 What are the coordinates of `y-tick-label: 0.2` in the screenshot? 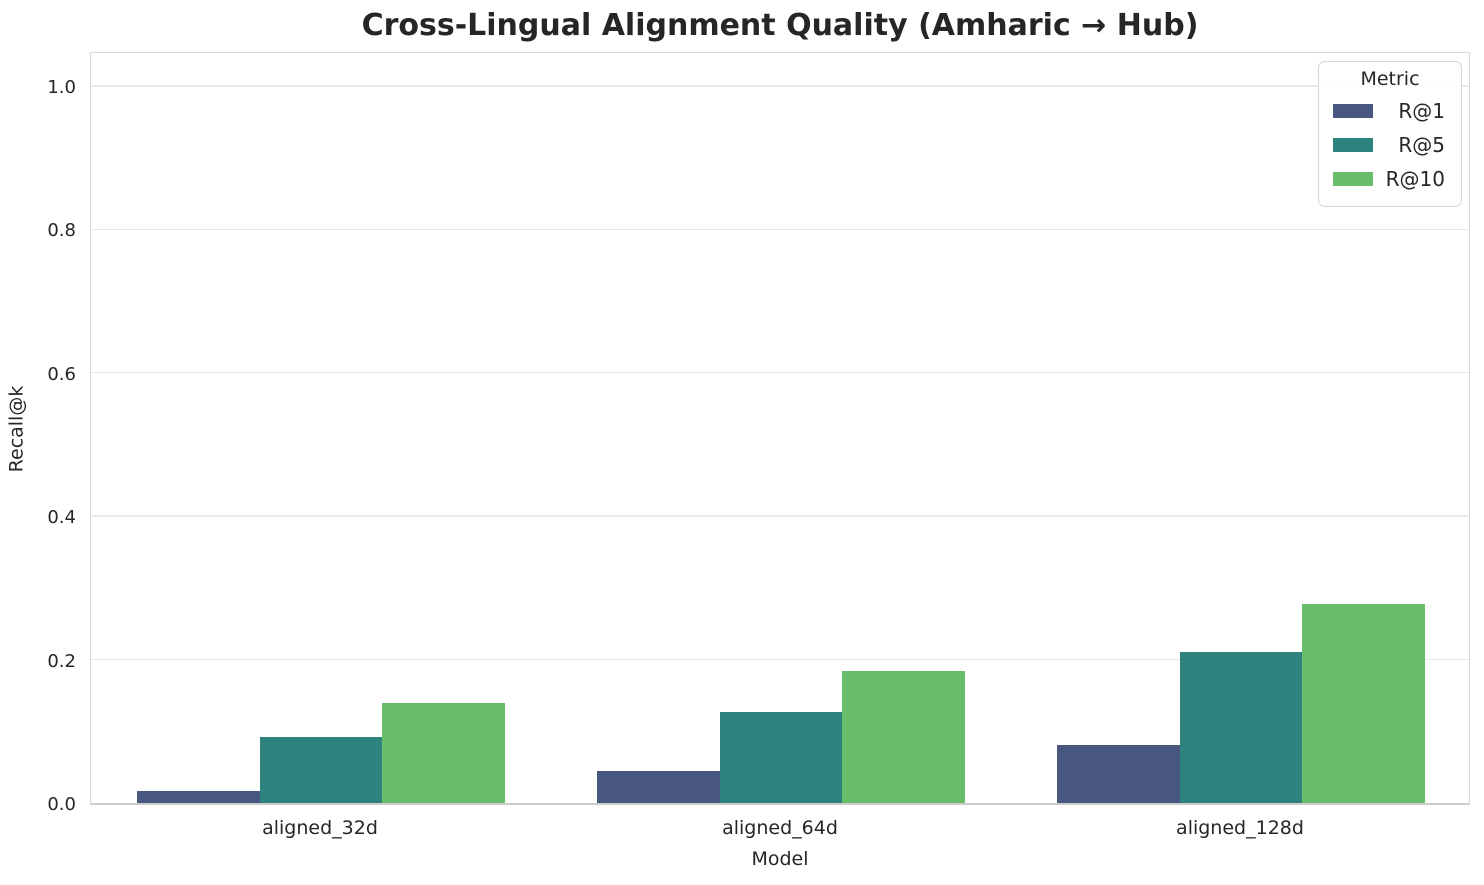 It's located at (61, 661).